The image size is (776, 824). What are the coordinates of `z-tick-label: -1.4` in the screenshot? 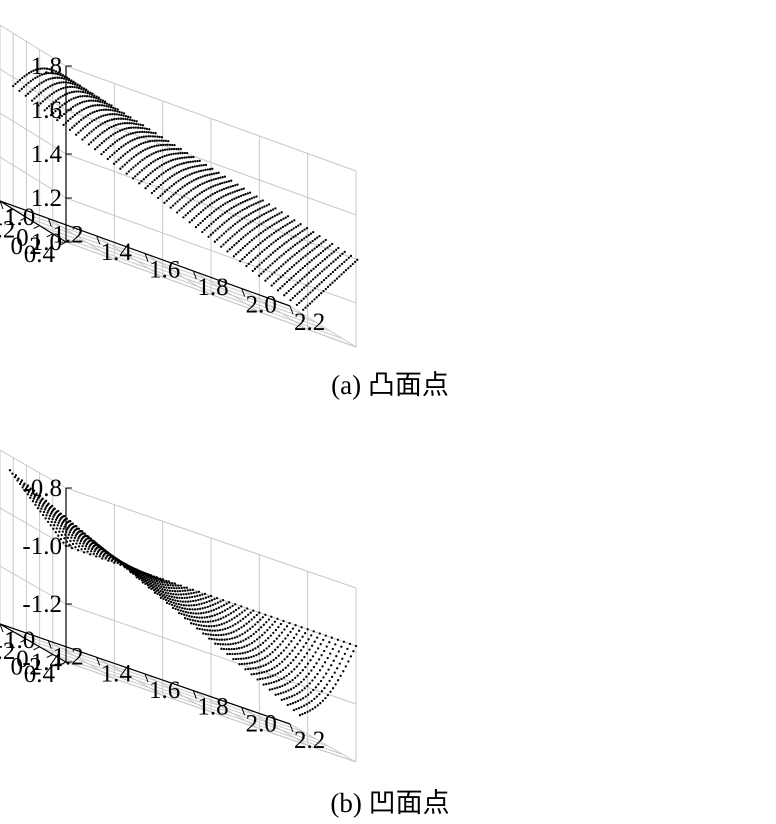 It's located at (42, 662).